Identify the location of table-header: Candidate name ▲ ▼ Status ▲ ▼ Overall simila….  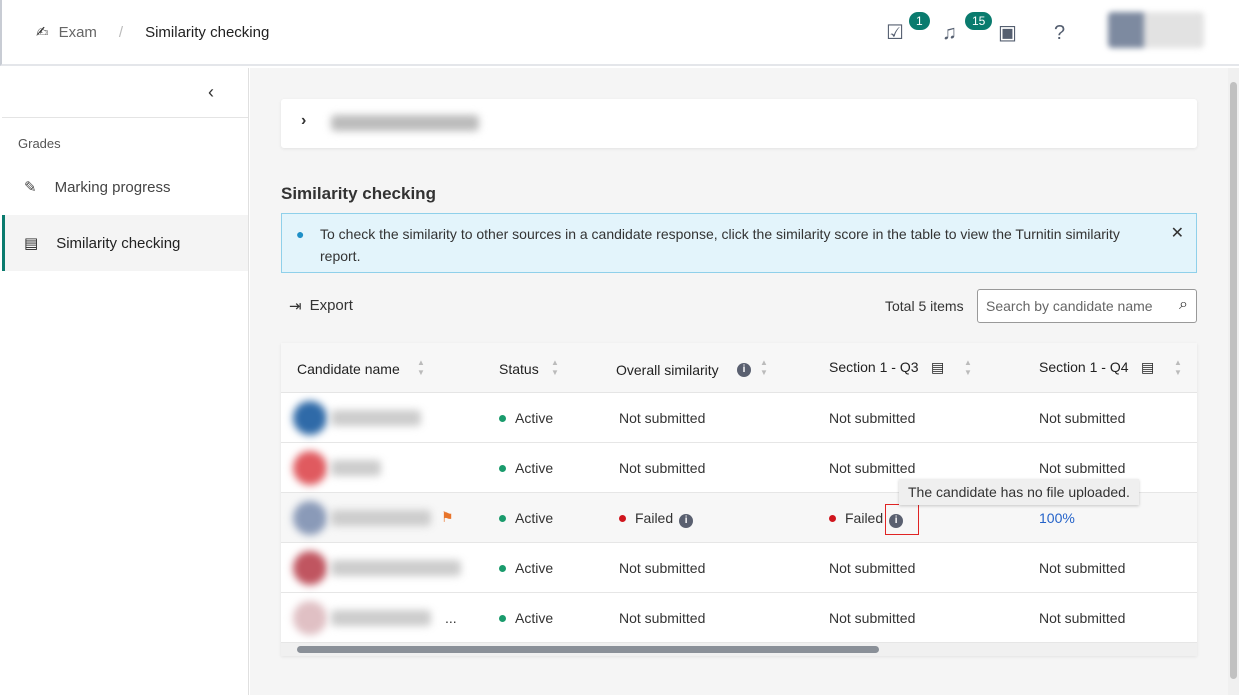
(739, 368).